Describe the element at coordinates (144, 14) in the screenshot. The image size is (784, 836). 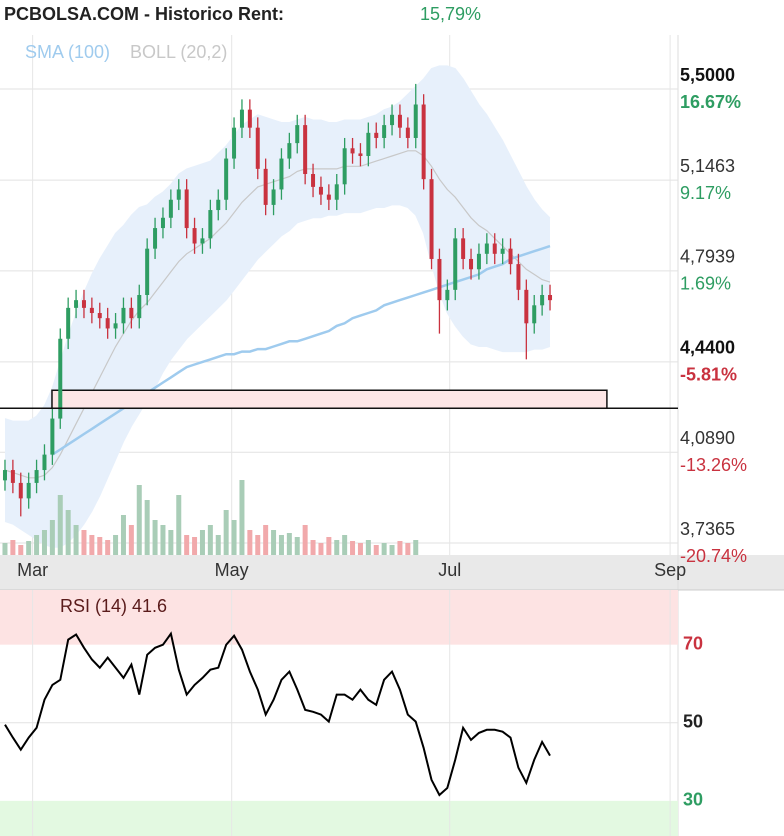
I see `header-title: PCBOLSA.COM - Historico Rent:` at that location.